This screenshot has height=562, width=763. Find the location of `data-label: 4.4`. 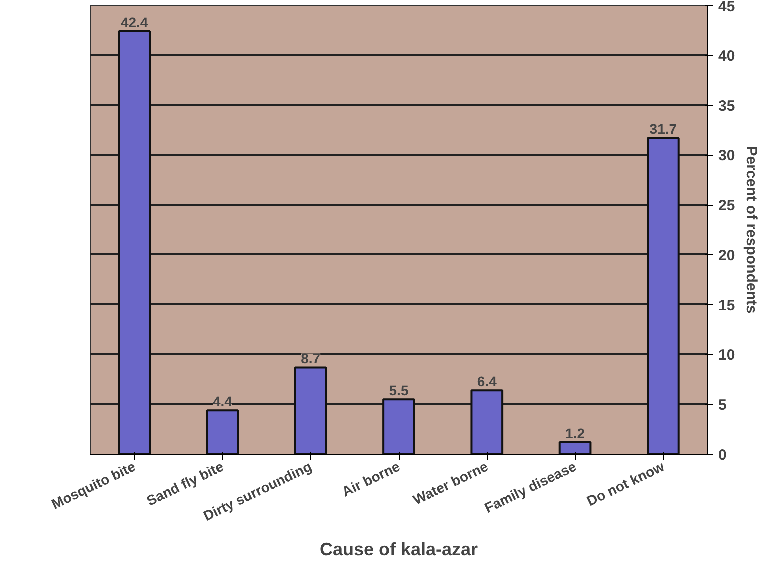

data-label: 4.4 is located at coordinates (222, 402).